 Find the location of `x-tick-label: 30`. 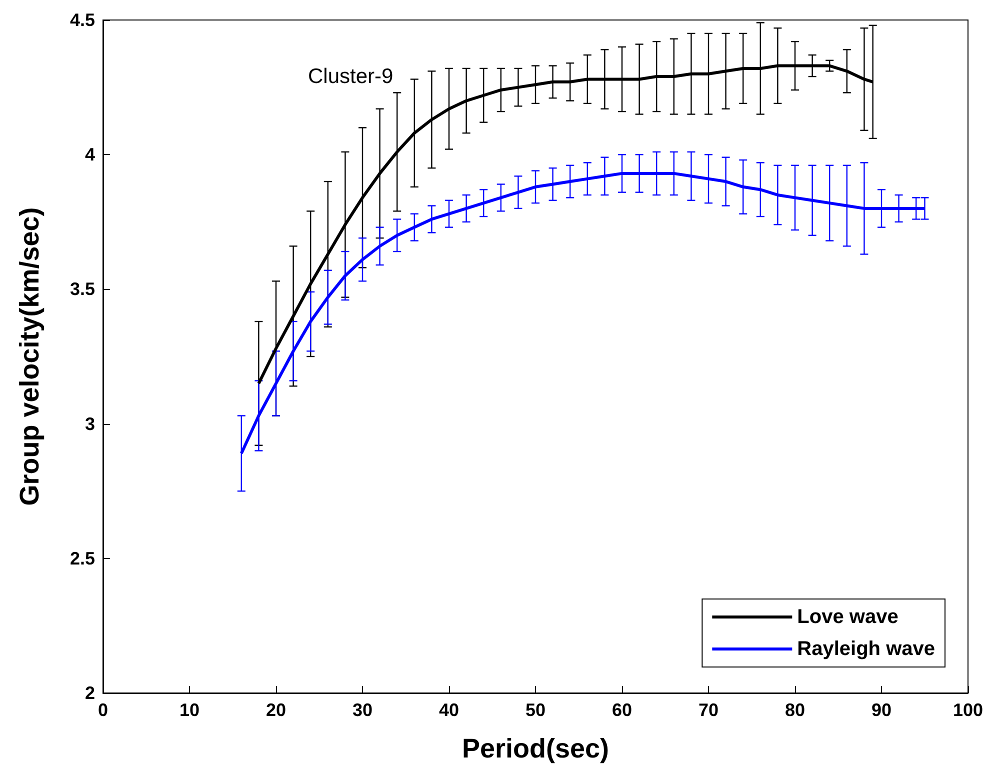

x-tick-label: 30 is located at coordinates (362, 710).